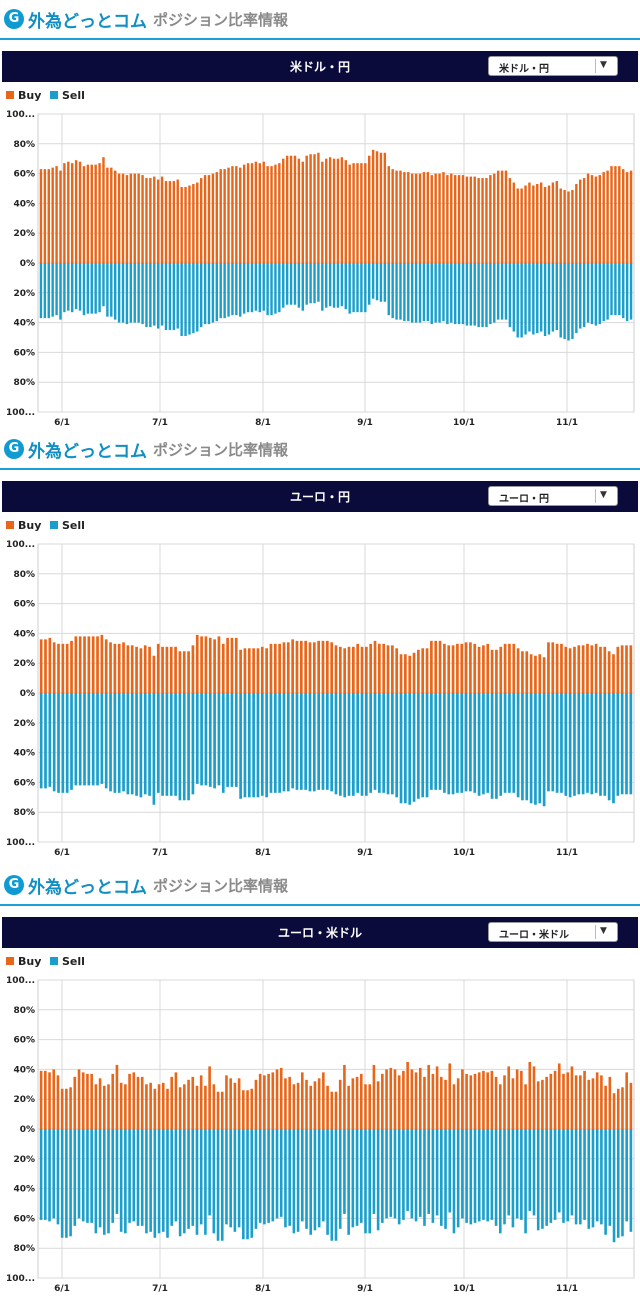 The image size is (640, 1300). What do you see at coordinates (553, 496) in the screenshot?
I see `currency-pair-select: ユーロ・円 ▼` at bounding box center [553, 496].